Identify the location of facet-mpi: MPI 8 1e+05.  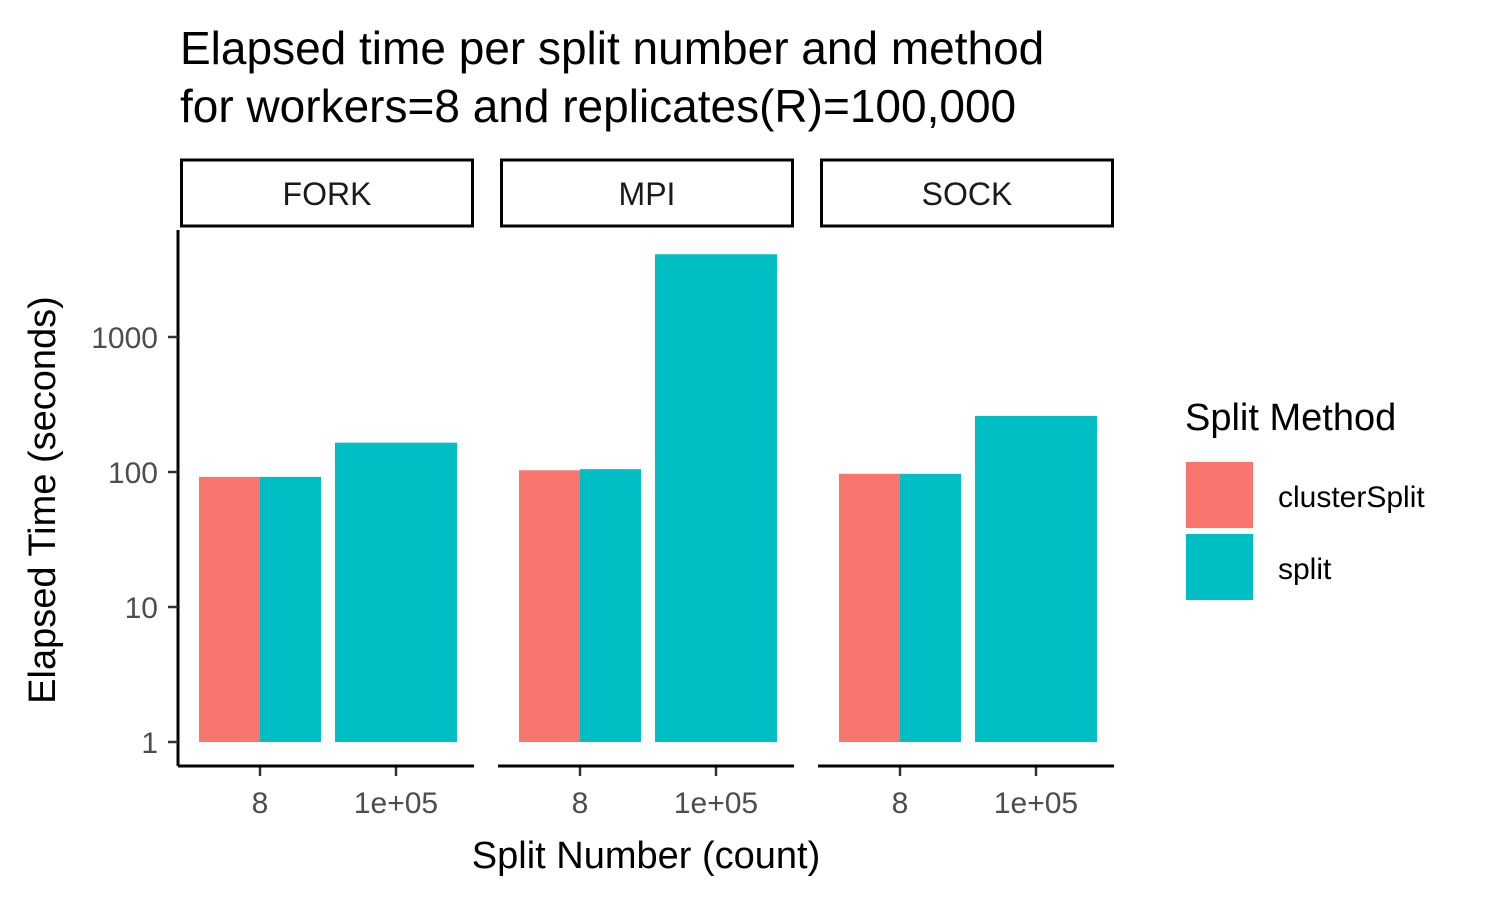
(646, 489).